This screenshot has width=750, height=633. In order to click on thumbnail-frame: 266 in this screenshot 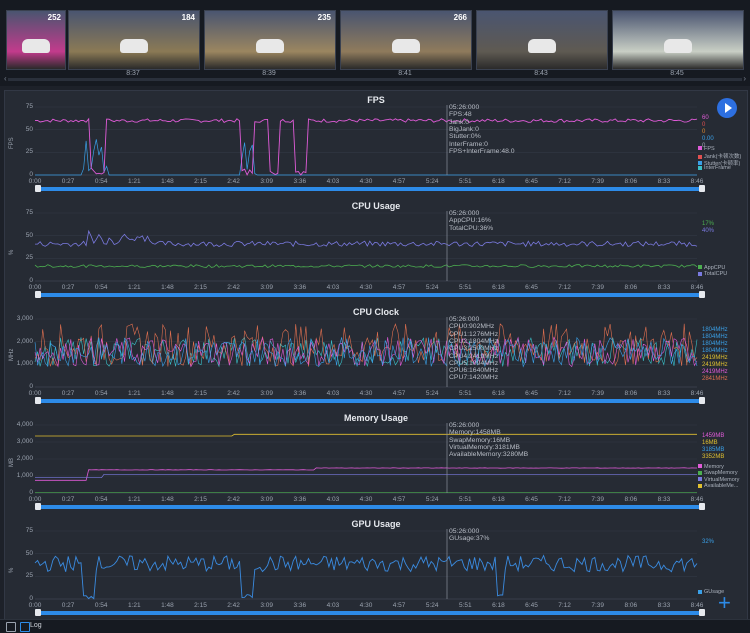, I will do `click(406, 40)`.